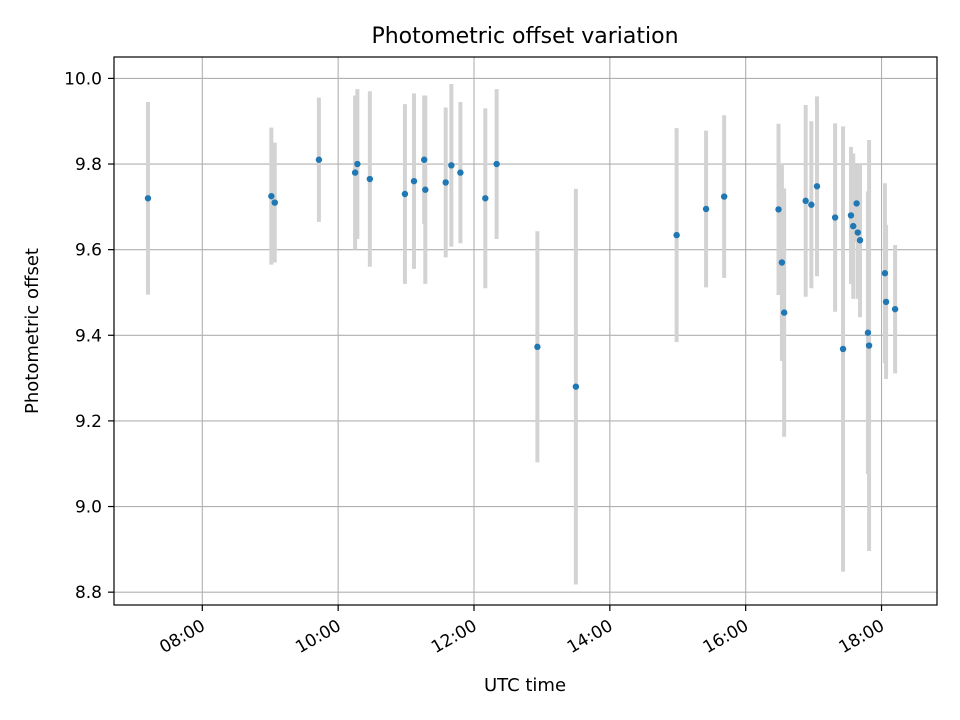 This screenshot has height=720, width=960. What do you see at coordinates (524, 36) in the screenshot?
I see `chart-title: Photometric offset variation` at bounding box center [524, 36].